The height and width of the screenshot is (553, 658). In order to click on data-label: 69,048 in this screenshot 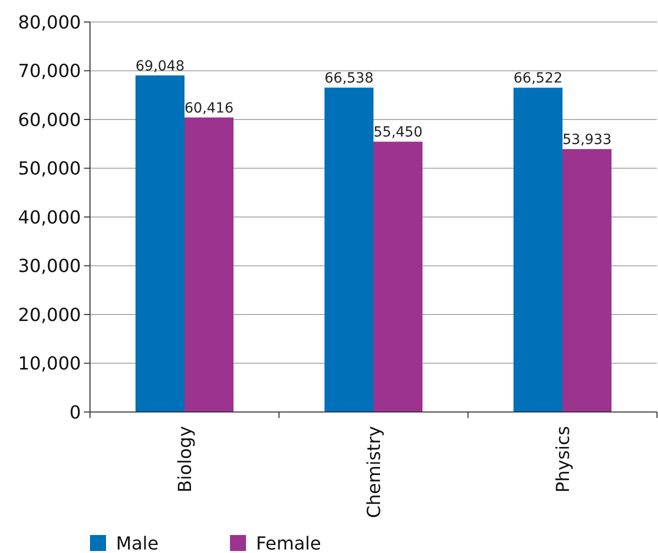, I will do `click(160, 66)`.